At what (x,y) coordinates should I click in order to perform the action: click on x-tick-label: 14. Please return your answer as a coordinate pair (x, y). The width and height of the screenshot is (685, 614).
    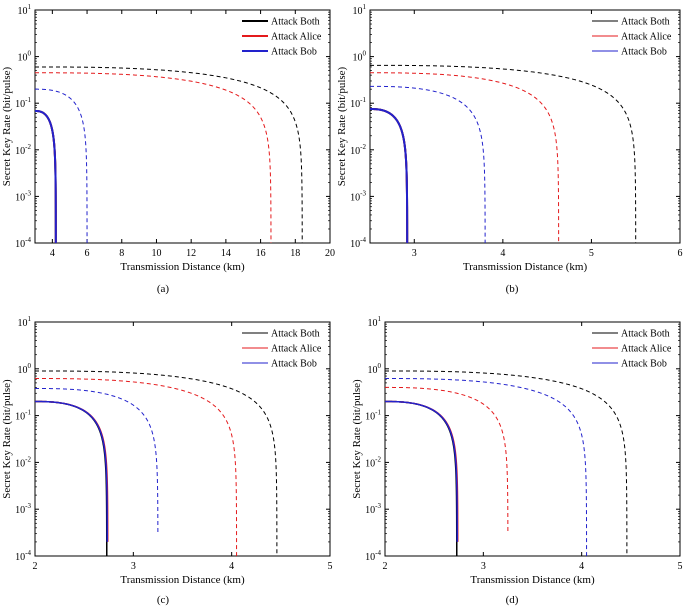
    Looking at the image, I should click on (226, 253).